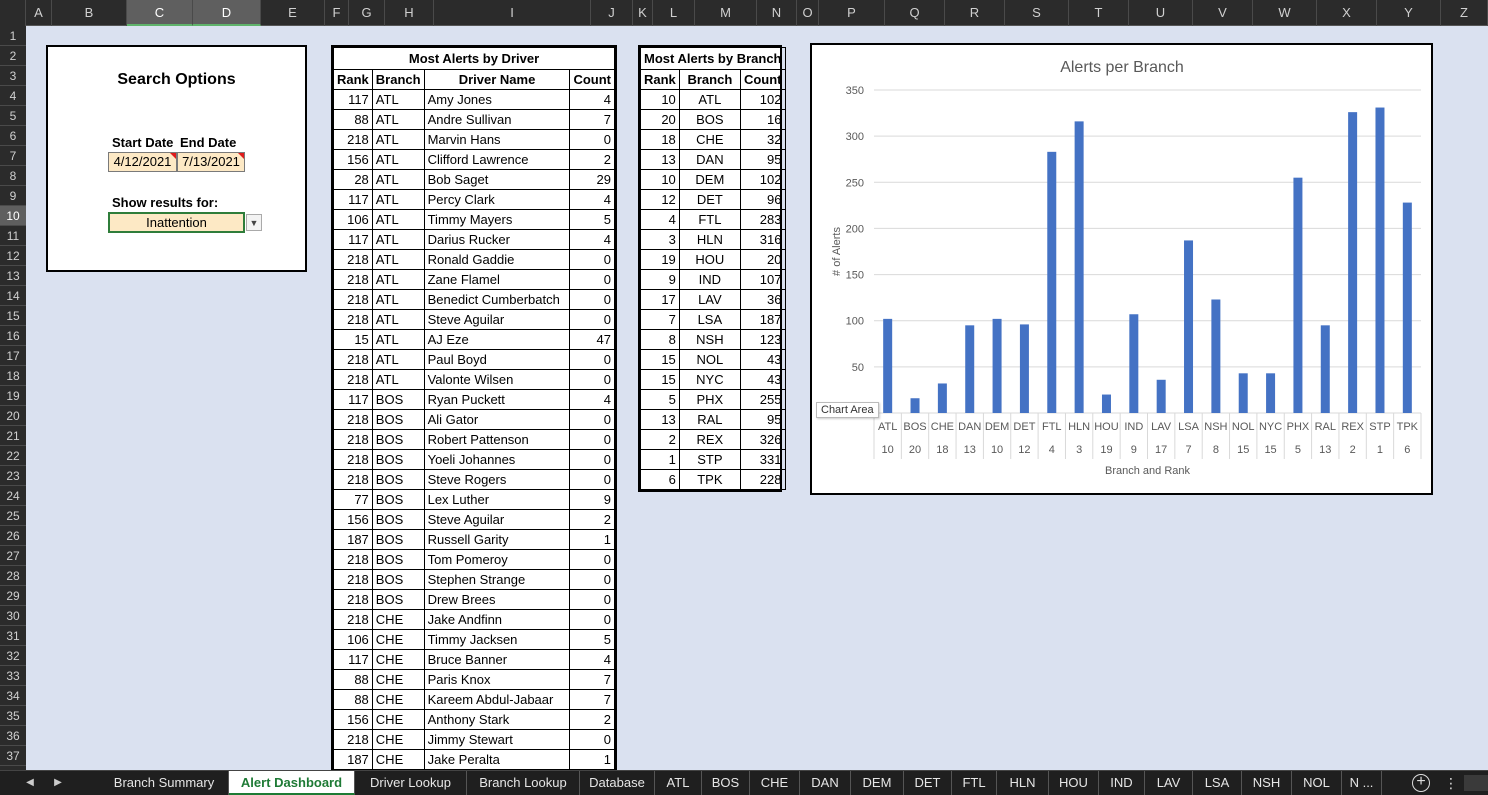  Describe the element at coordinates (512, 13) in the screenshot. I see `column-header-i: I` at that location.